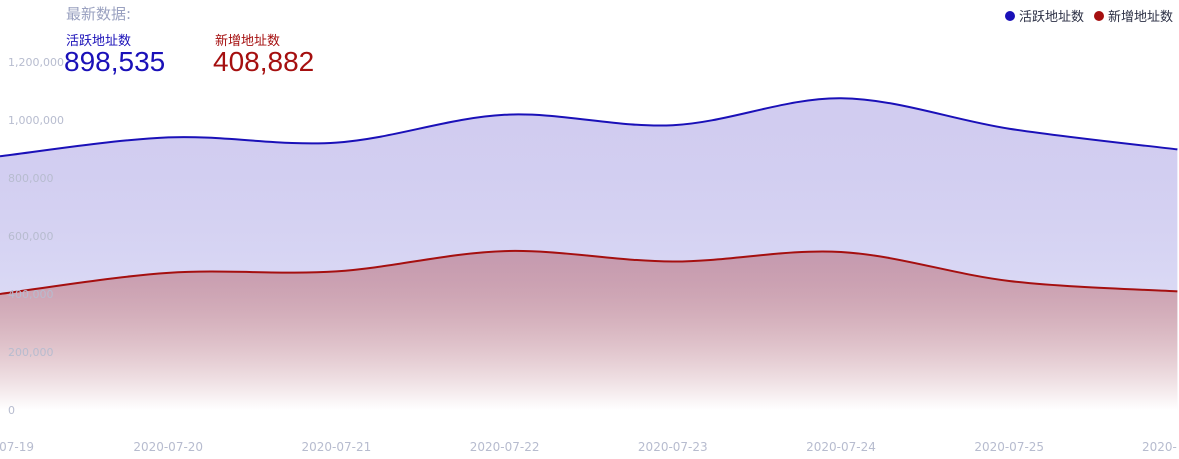 The height and width of the screenshot is (459, 1179). What do you see at coordinates (99, 41) in the screenshot?
I see `active-address-label: 活跃地址数` at bounding box center [99, 41].